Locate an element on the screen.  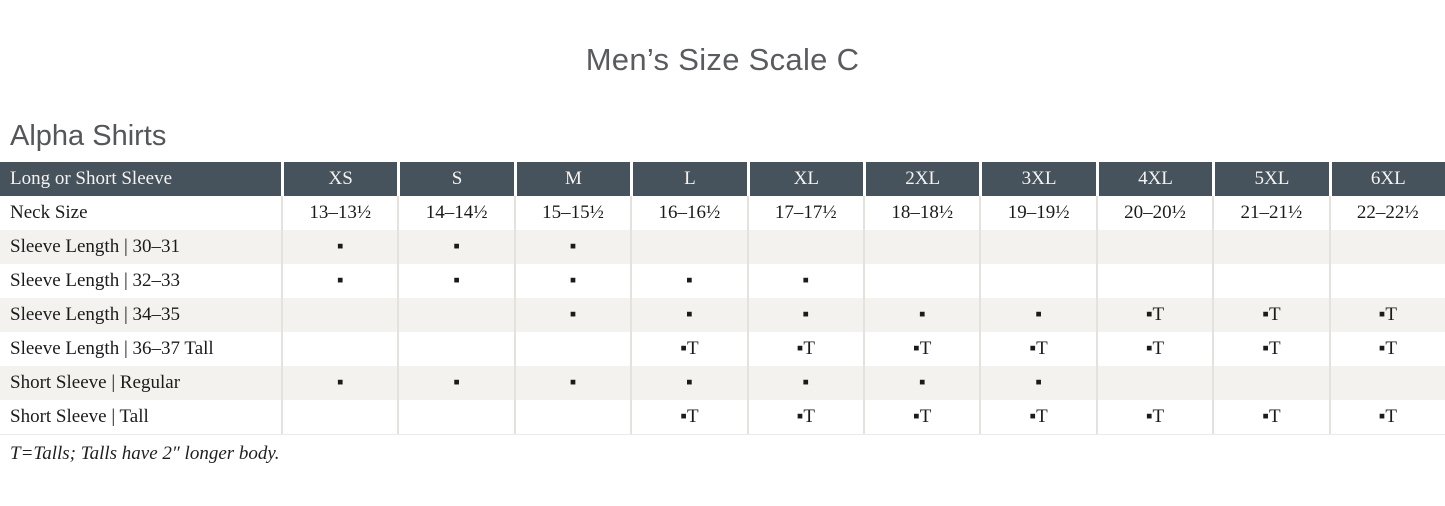
size-header-cell: 5XL is located at coordinates (1270, 179).